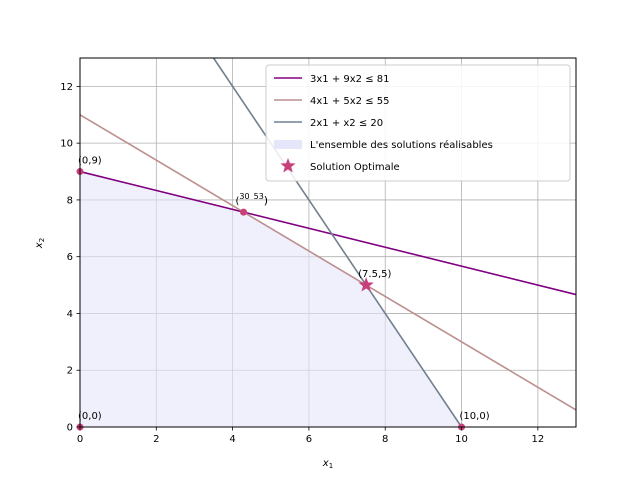 The image size is (640, 480). I want to click on legend-label: 3x1 + 9x2 ≤ 81, so click(349, 79).